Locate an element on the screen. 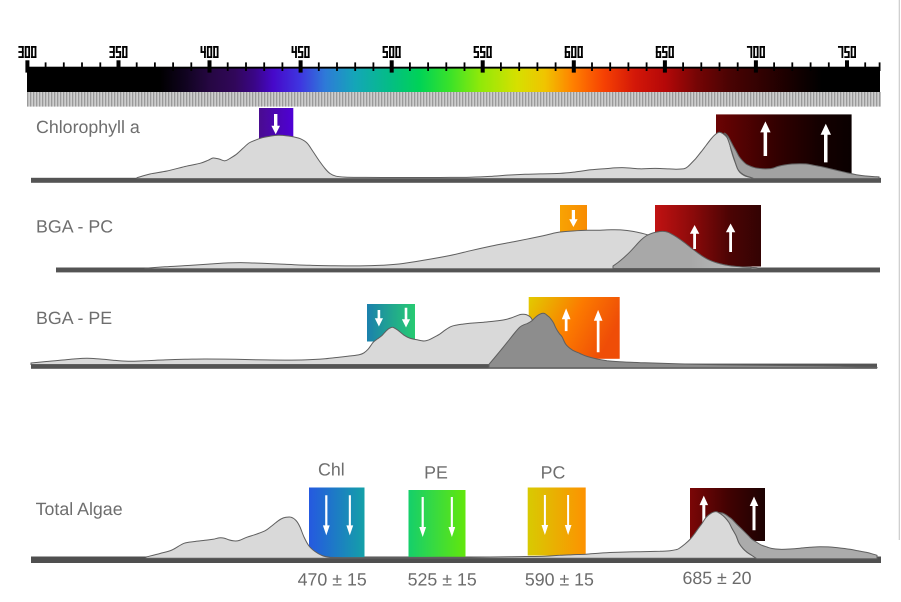 The width and height of the screenshot is (901, 602). svg-text: PE is located at coordinates (436, 472).